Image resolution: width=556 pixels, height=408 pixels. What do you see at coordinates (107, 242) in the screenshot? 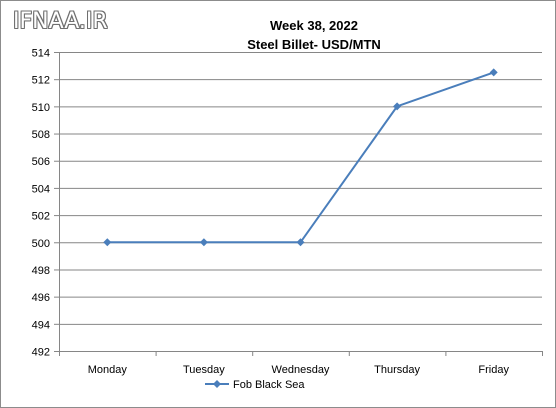
I see `data-point-monday` at bounding box center [107, 242].